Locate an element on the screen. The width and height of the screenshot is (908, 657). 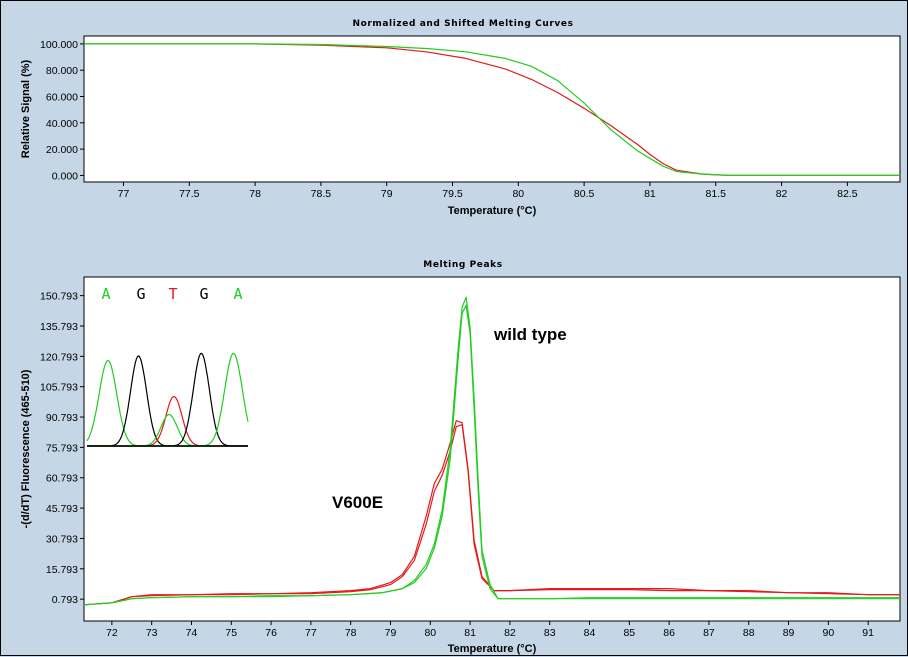
chart-title: Normalized and Shifted Melting Curves is located at coordinates (462, 24).